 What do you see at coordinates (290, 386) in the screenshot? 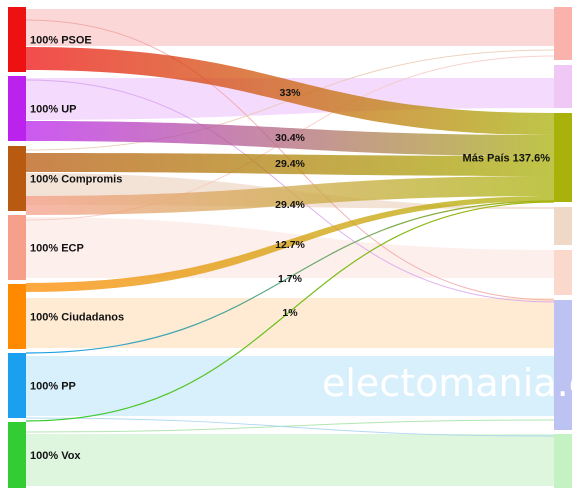
I see `flow-pp-retained` at bounding box center [290, 386].